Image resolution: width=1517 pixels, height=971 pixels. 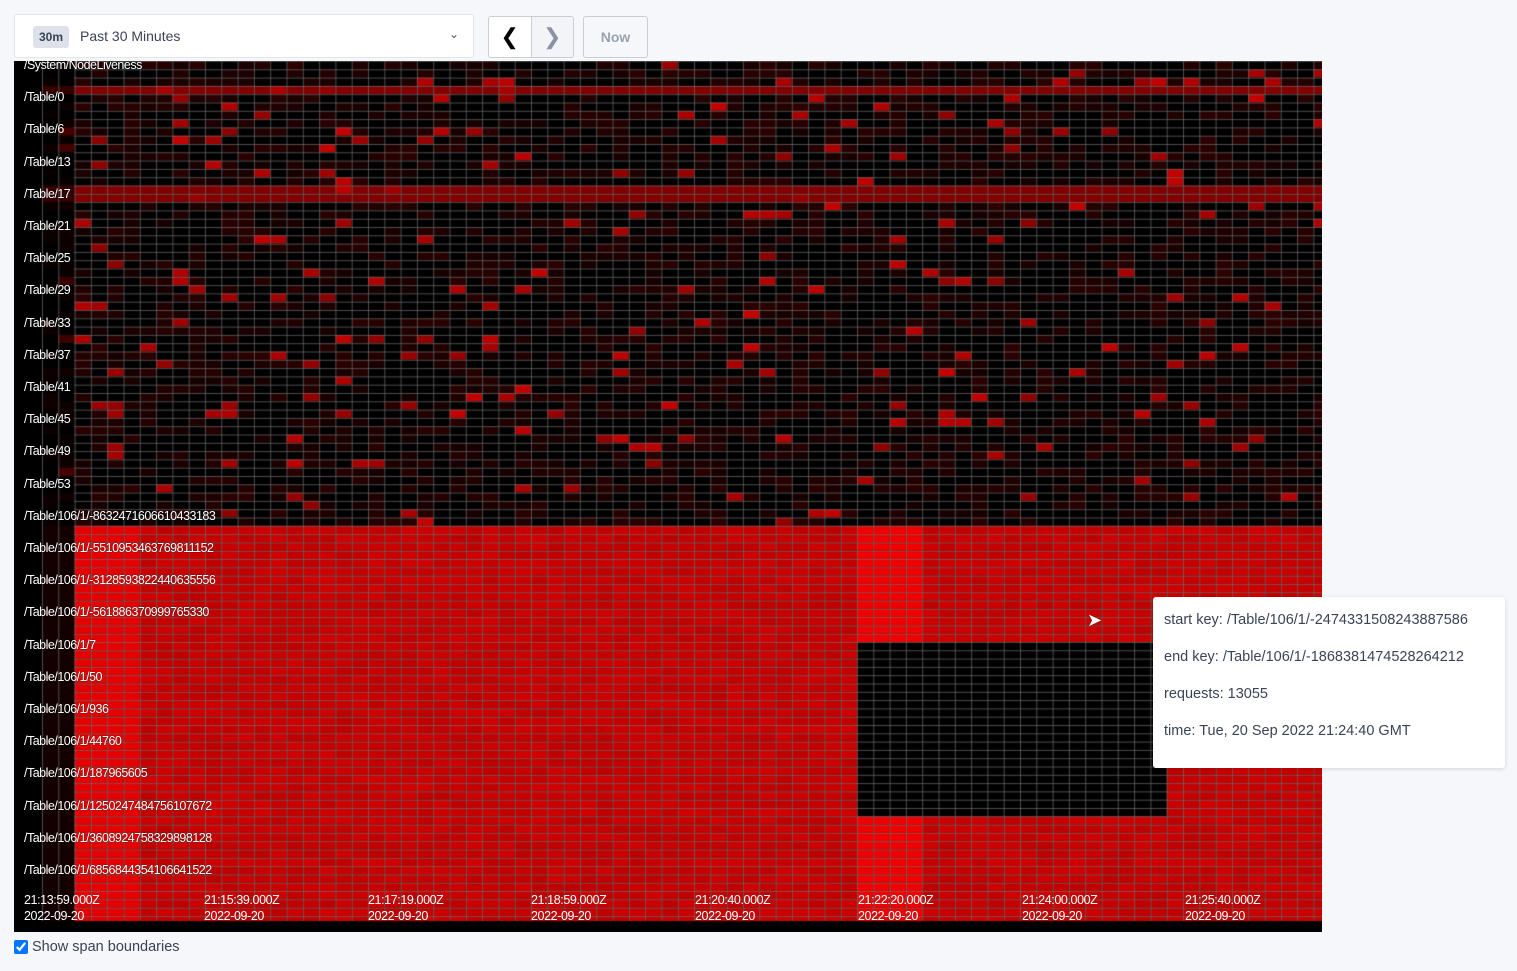 I want to click on time-axis-label: 21:18:59.000Z 2022-09-20, so click(x=569, y=908).